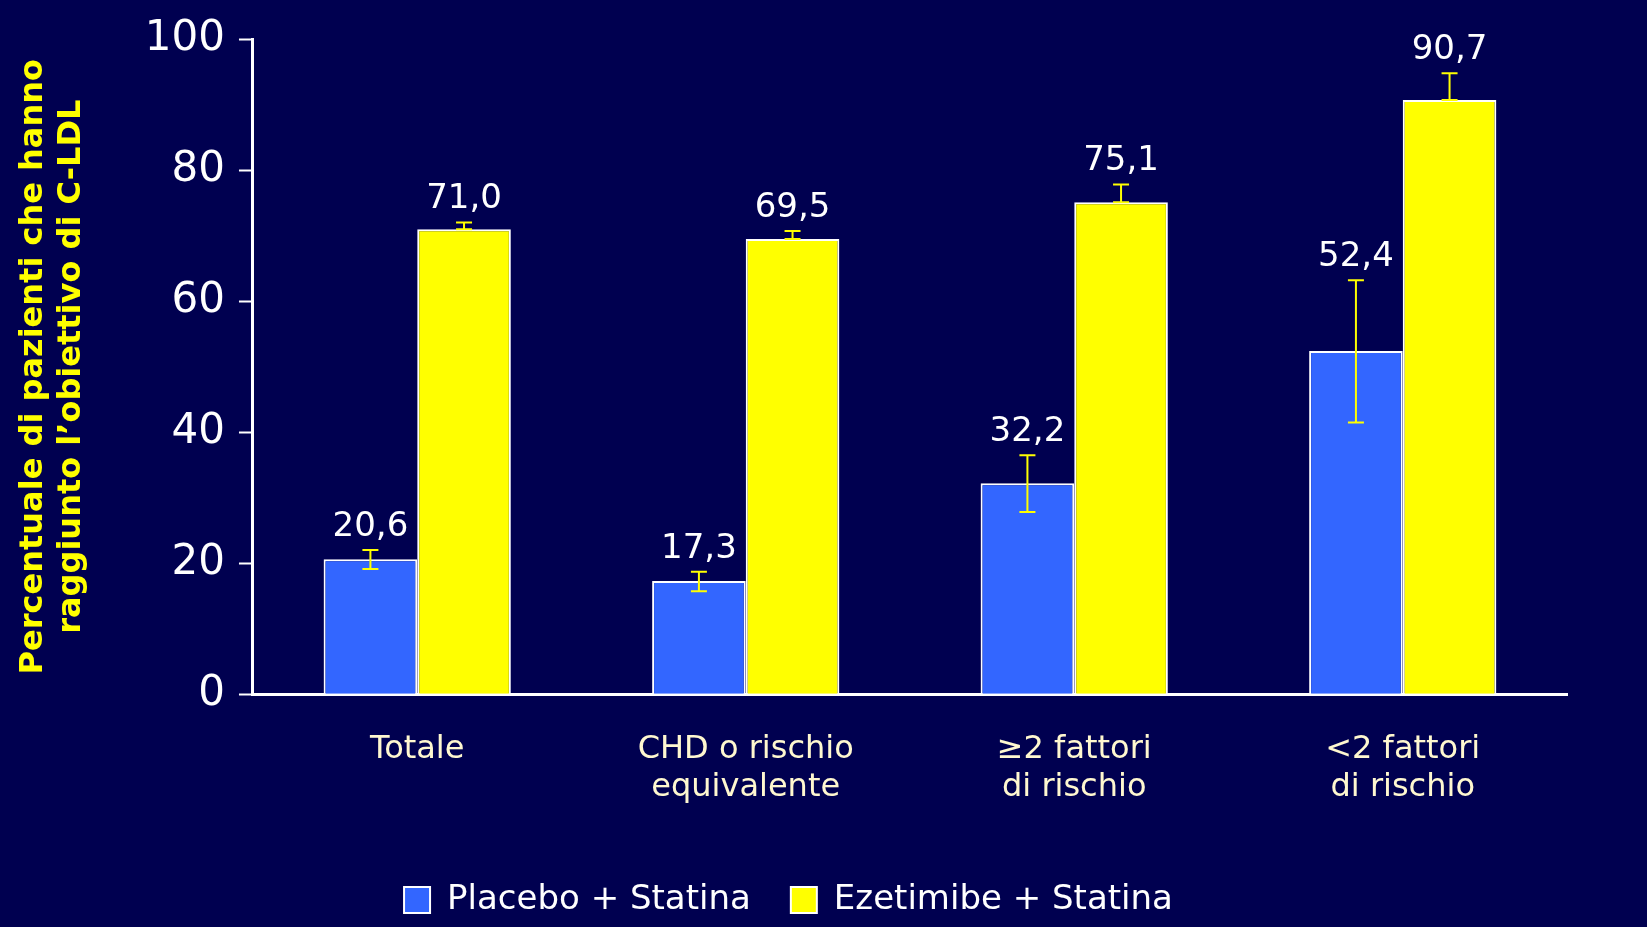  I want to click on x-tick-label: ≥2 fattori di rischio, so click(1074, 766).